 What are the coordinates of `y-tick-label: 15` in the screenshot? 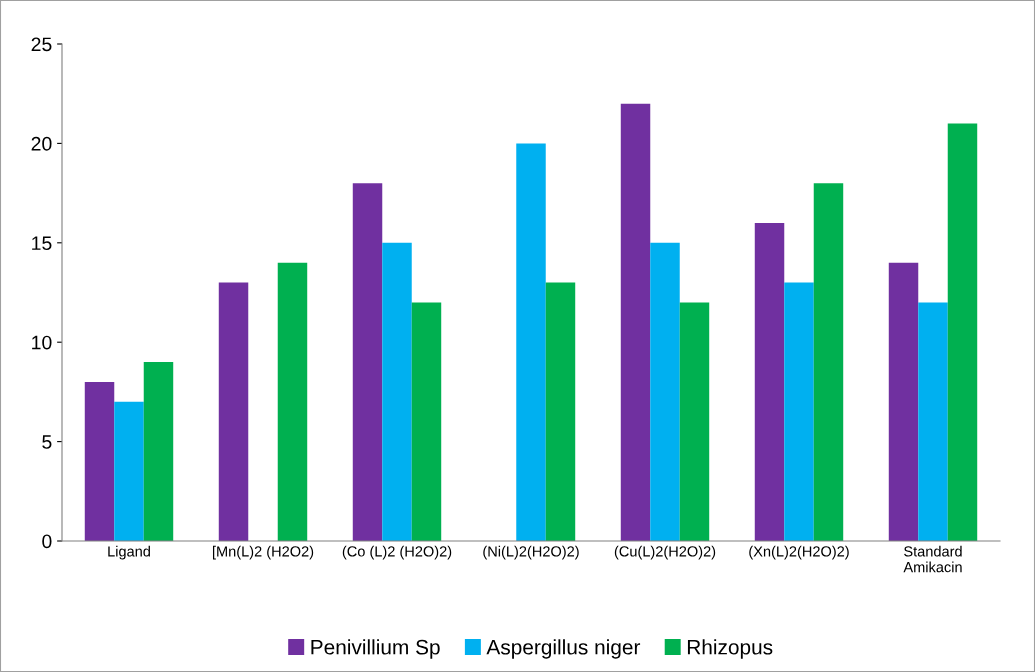 It's located at (42, 243).